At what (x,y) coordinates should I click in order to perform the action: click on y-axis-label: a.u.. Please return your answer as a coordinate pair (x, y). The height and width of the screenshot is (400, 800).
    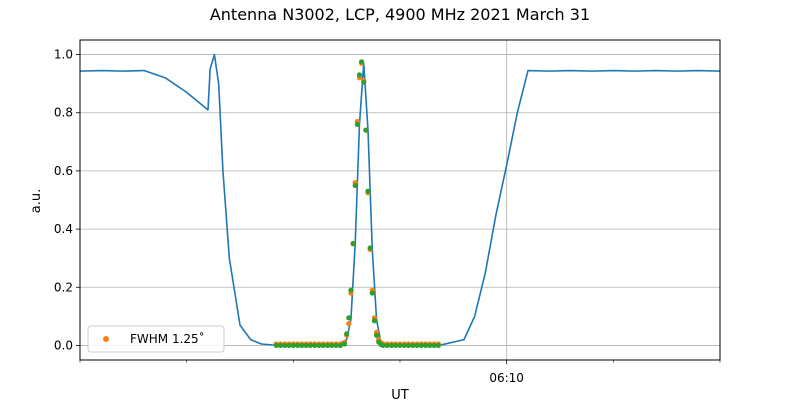
    Looking at the image, I should click on (36, 201).